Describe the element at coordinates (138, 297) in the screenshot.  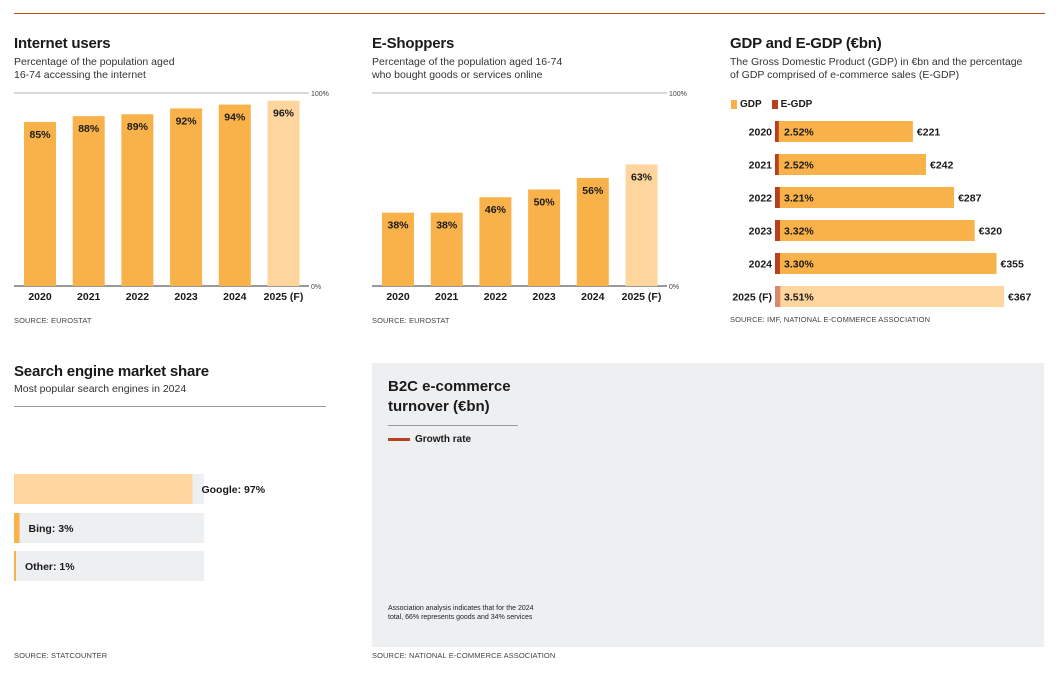
I see `internet_users-tick-label: 2022` at that location.